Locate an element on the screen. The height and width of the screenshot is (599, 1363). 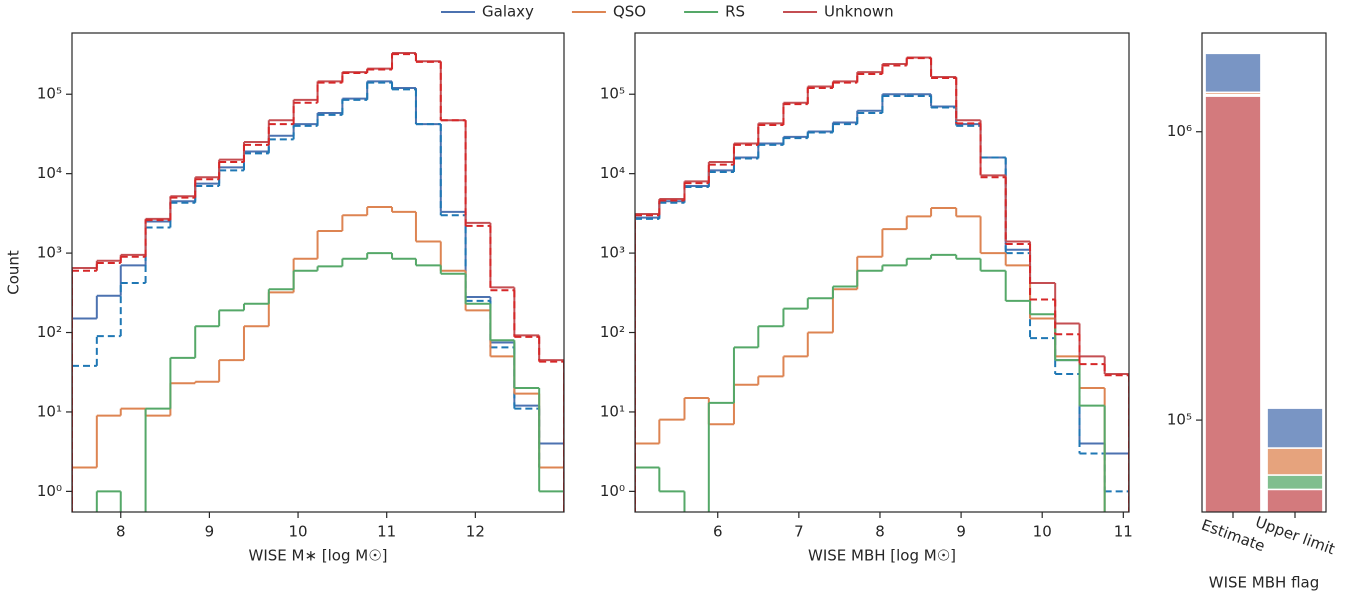
x-tick-label: Upper limit is located at coordinates (1295, 535).